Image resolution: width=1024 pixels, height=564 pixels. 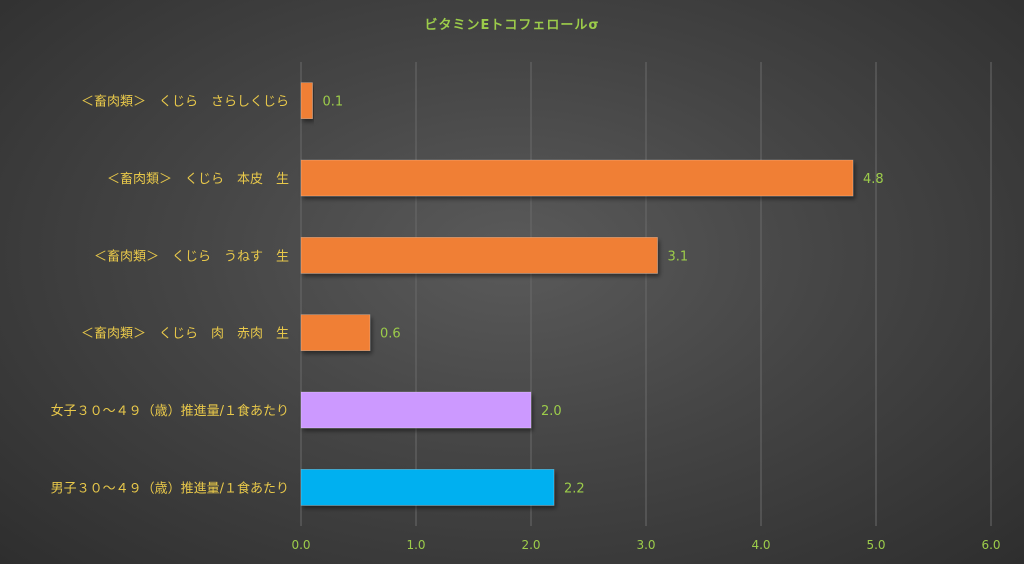 What do you see at coordinates (191, 256) in the screenshot?
I see `category-label-2: ＜畜肉類＞ くじら うねす 生` at bounding box center [191, 256].